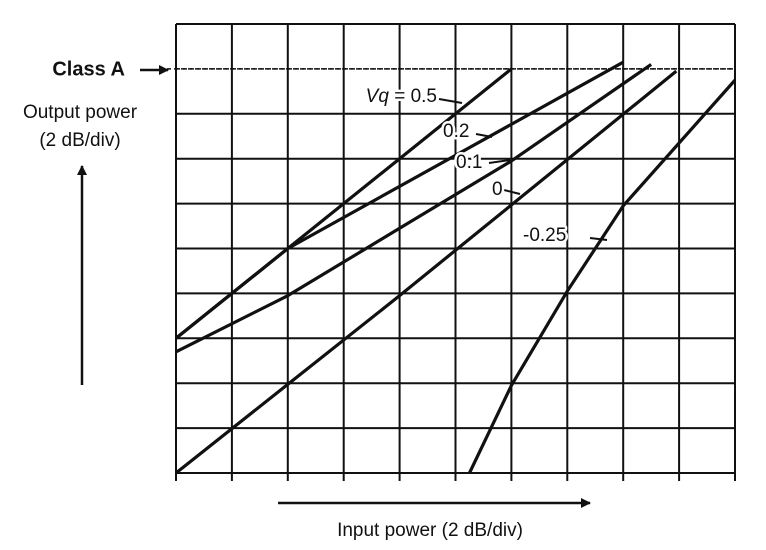 The image size is (766, 550). I want to click on y-axis-label: Output power, so click(80, 112).